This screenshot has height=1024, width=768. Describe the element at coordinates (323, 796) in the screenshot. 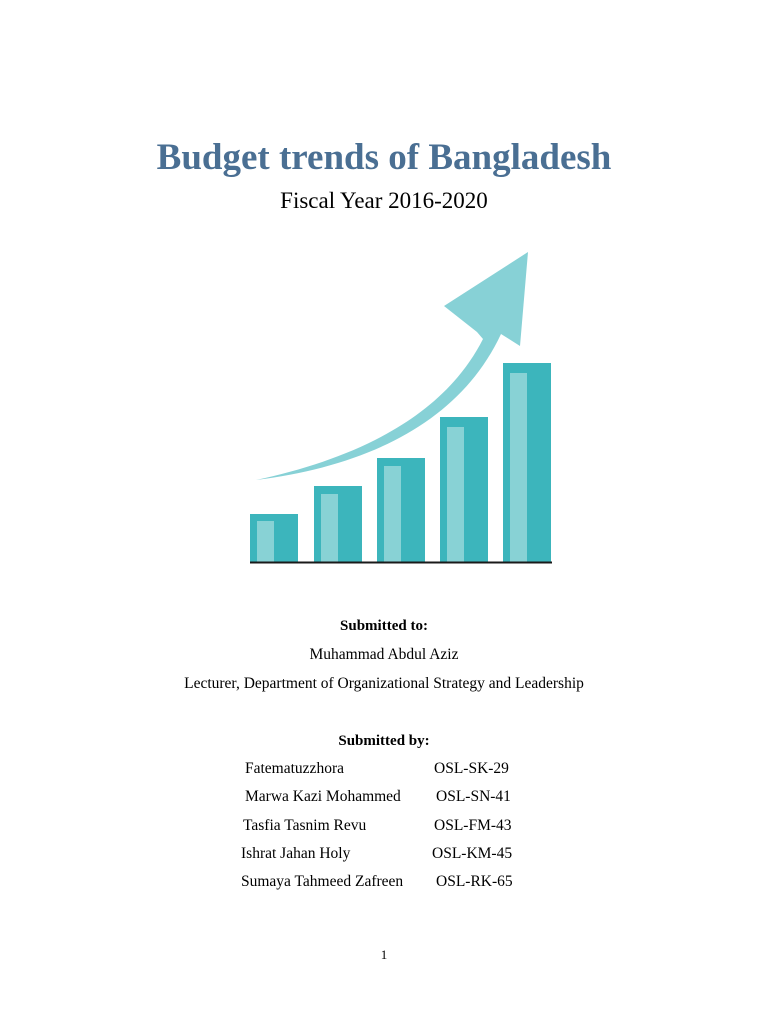

I see `member-name: Marwa Kazi Mohammed` at that location.